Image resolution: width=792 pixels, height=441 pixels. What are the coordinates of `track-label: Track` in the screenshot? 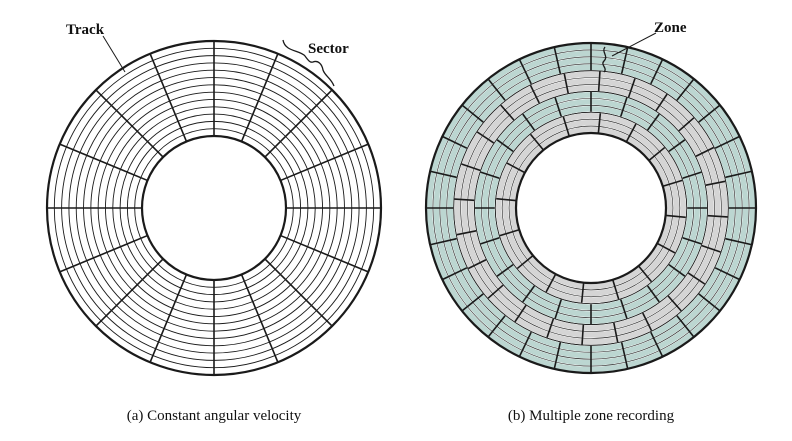 It's located at (85, 30).